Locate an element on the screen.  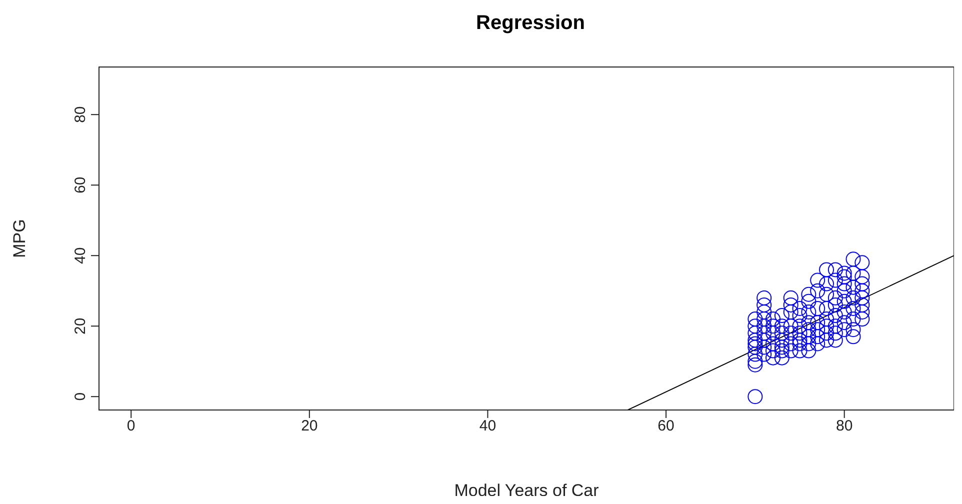
y-axis-title: MPG is located at coordinates (20, 238).